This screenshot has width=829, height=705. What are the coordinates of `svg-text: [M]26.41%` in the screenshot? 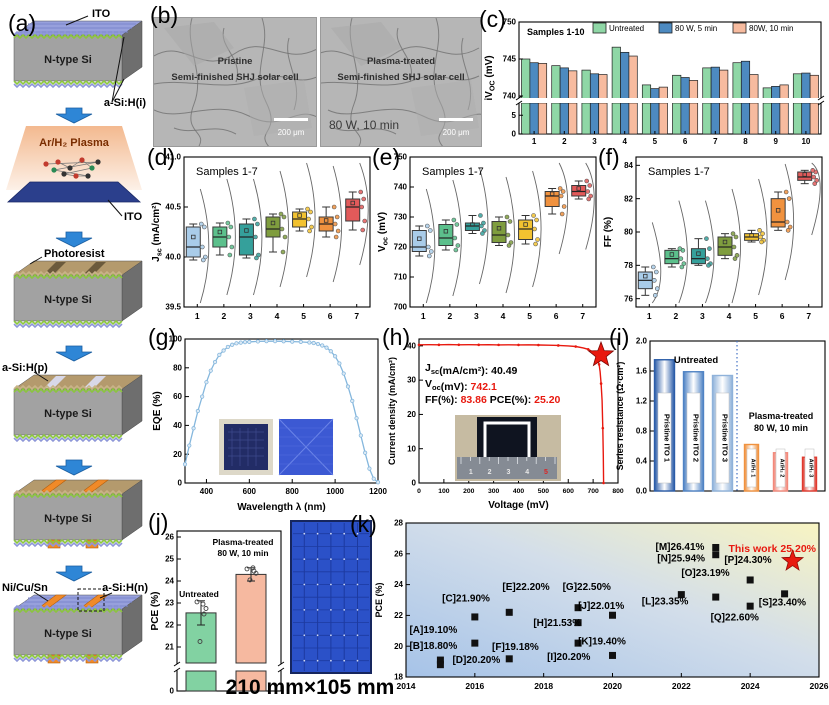 It's located at (680, 547).